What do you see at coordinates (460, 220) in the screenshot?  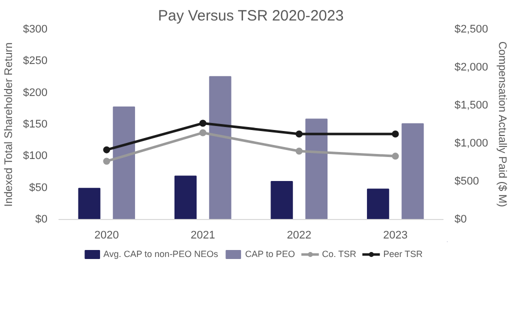 I see `y2-tick-label: $0` at bounding box center [460, 220].